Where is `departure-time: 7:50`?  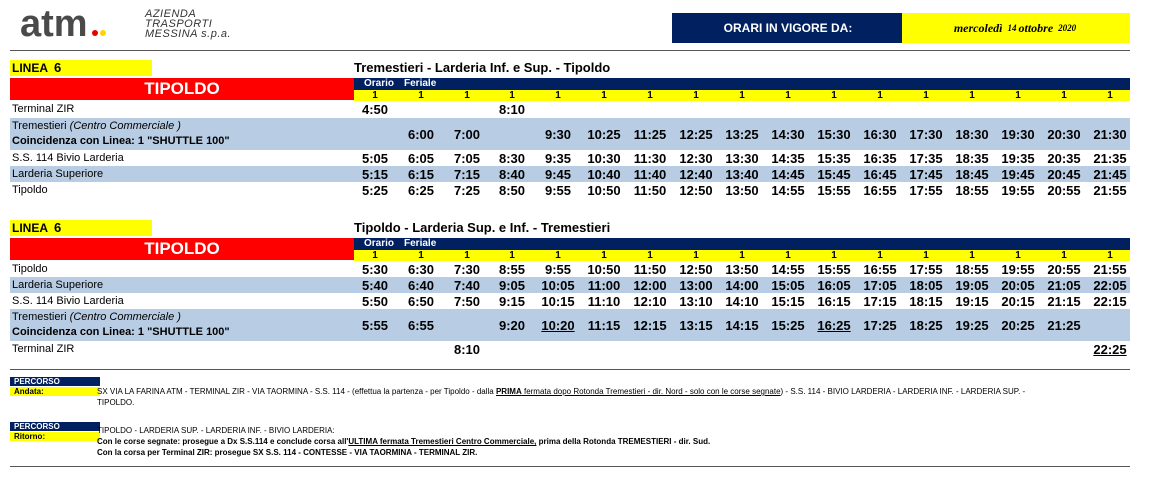 departure-time: 7:50 is located at coordinates (467, 301).